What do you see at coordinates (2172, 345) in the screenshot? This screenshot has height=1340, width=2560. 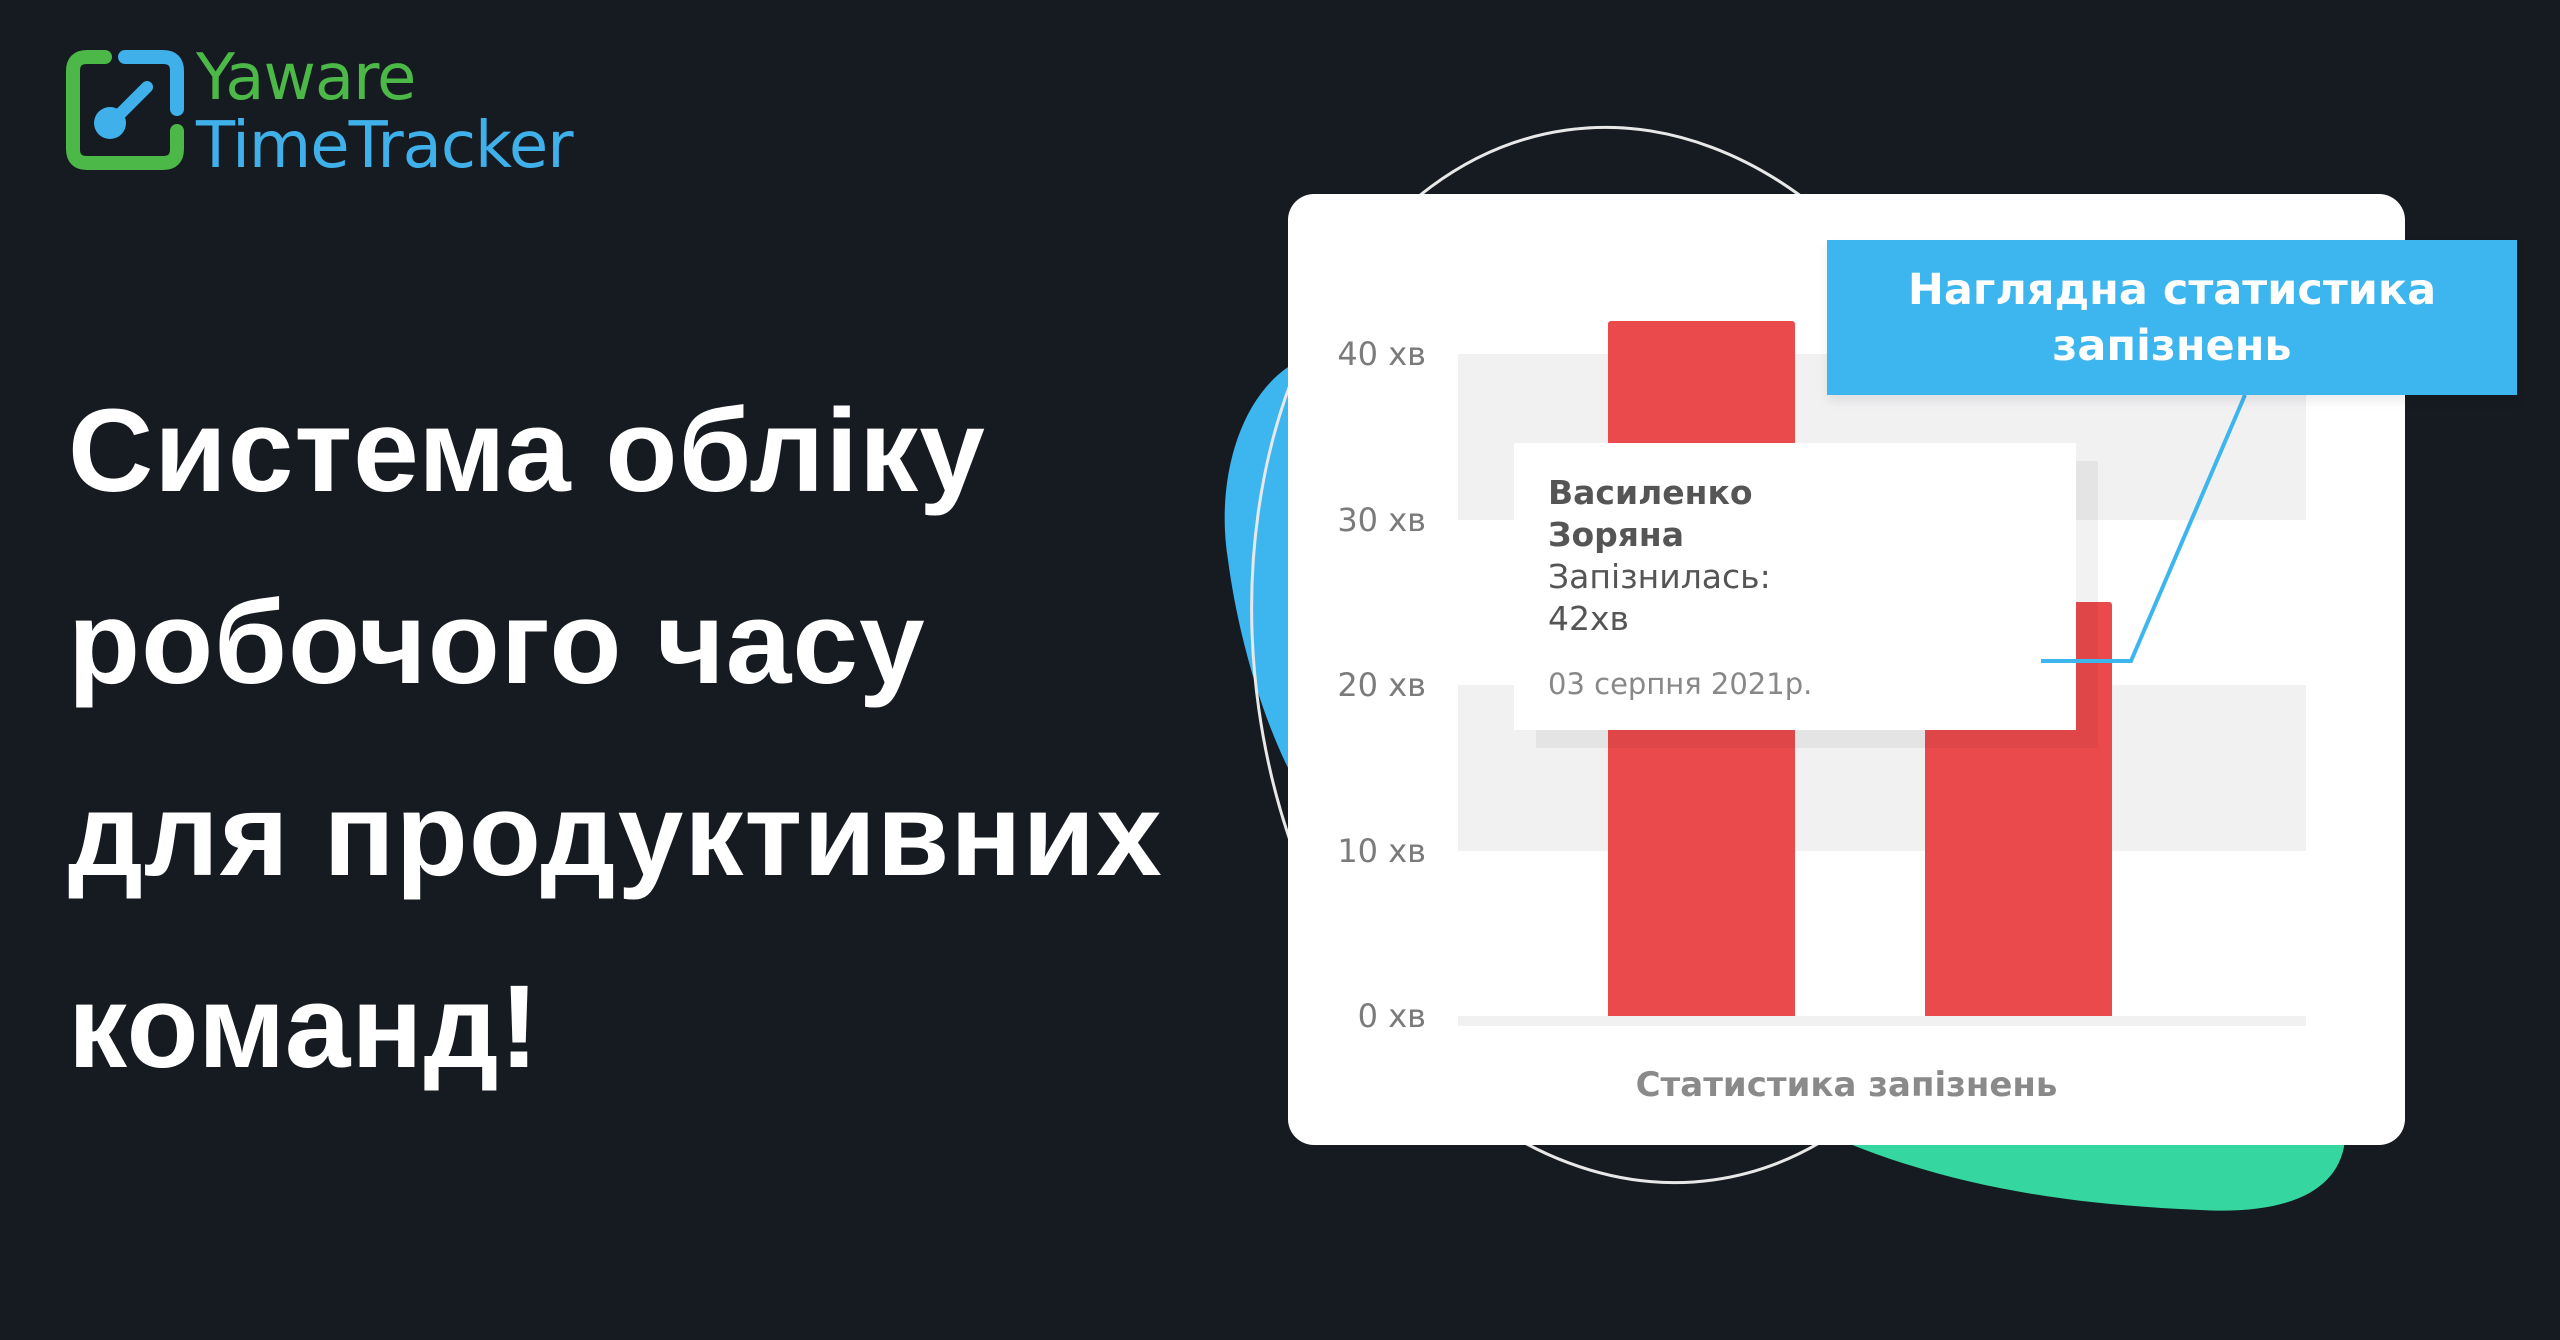 I see `callout-line: запізнень` at bounding box center [2172, 345].